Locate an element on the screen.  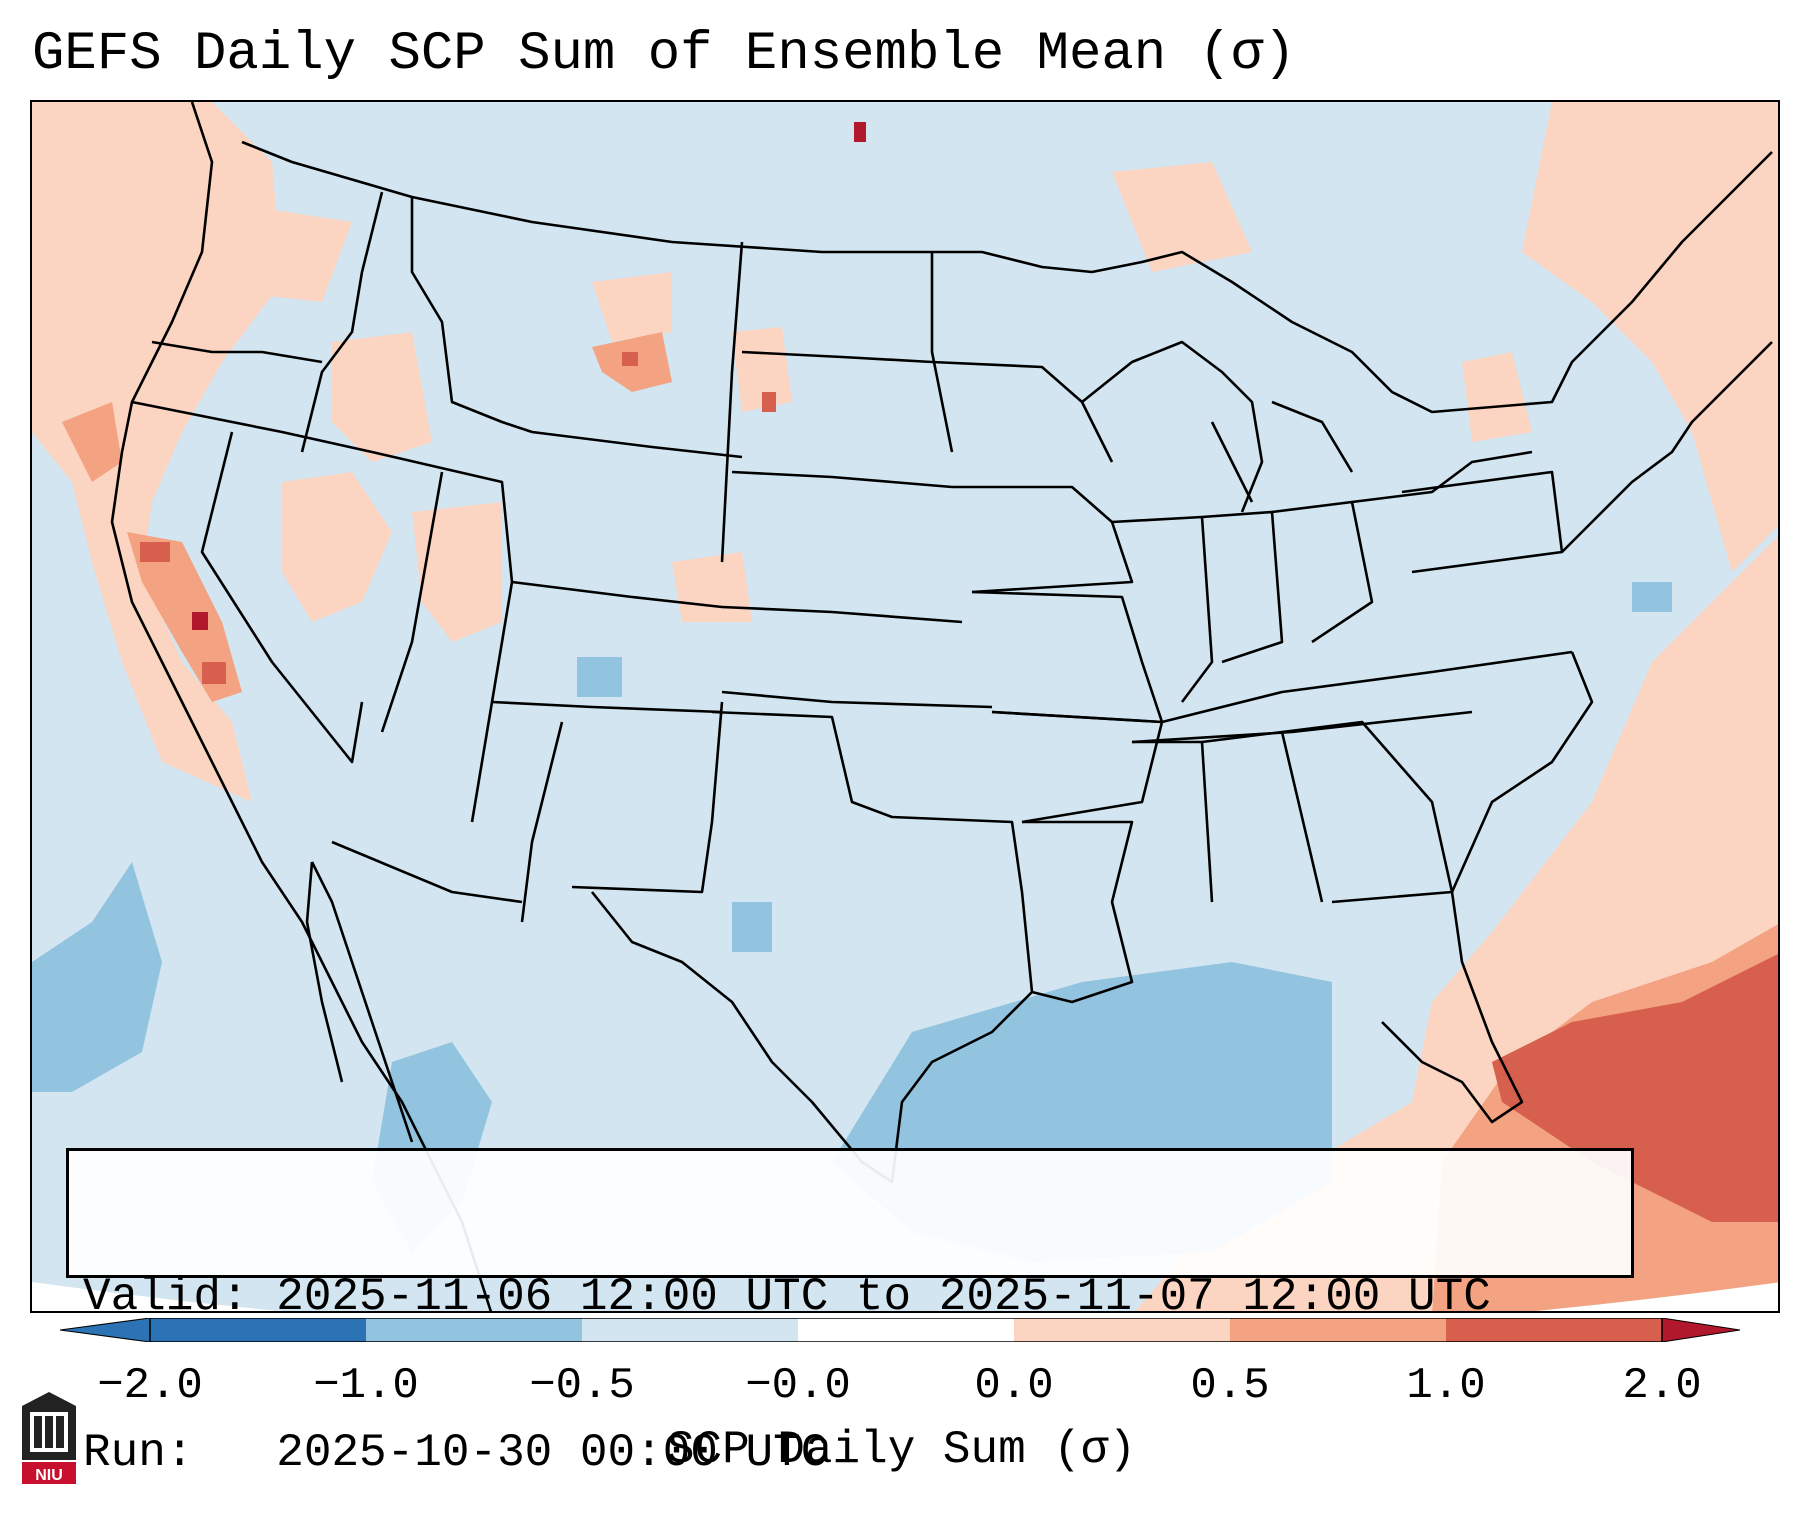
colorbar-tick-label: 2.0 is located at coordinates (1662, 1386).